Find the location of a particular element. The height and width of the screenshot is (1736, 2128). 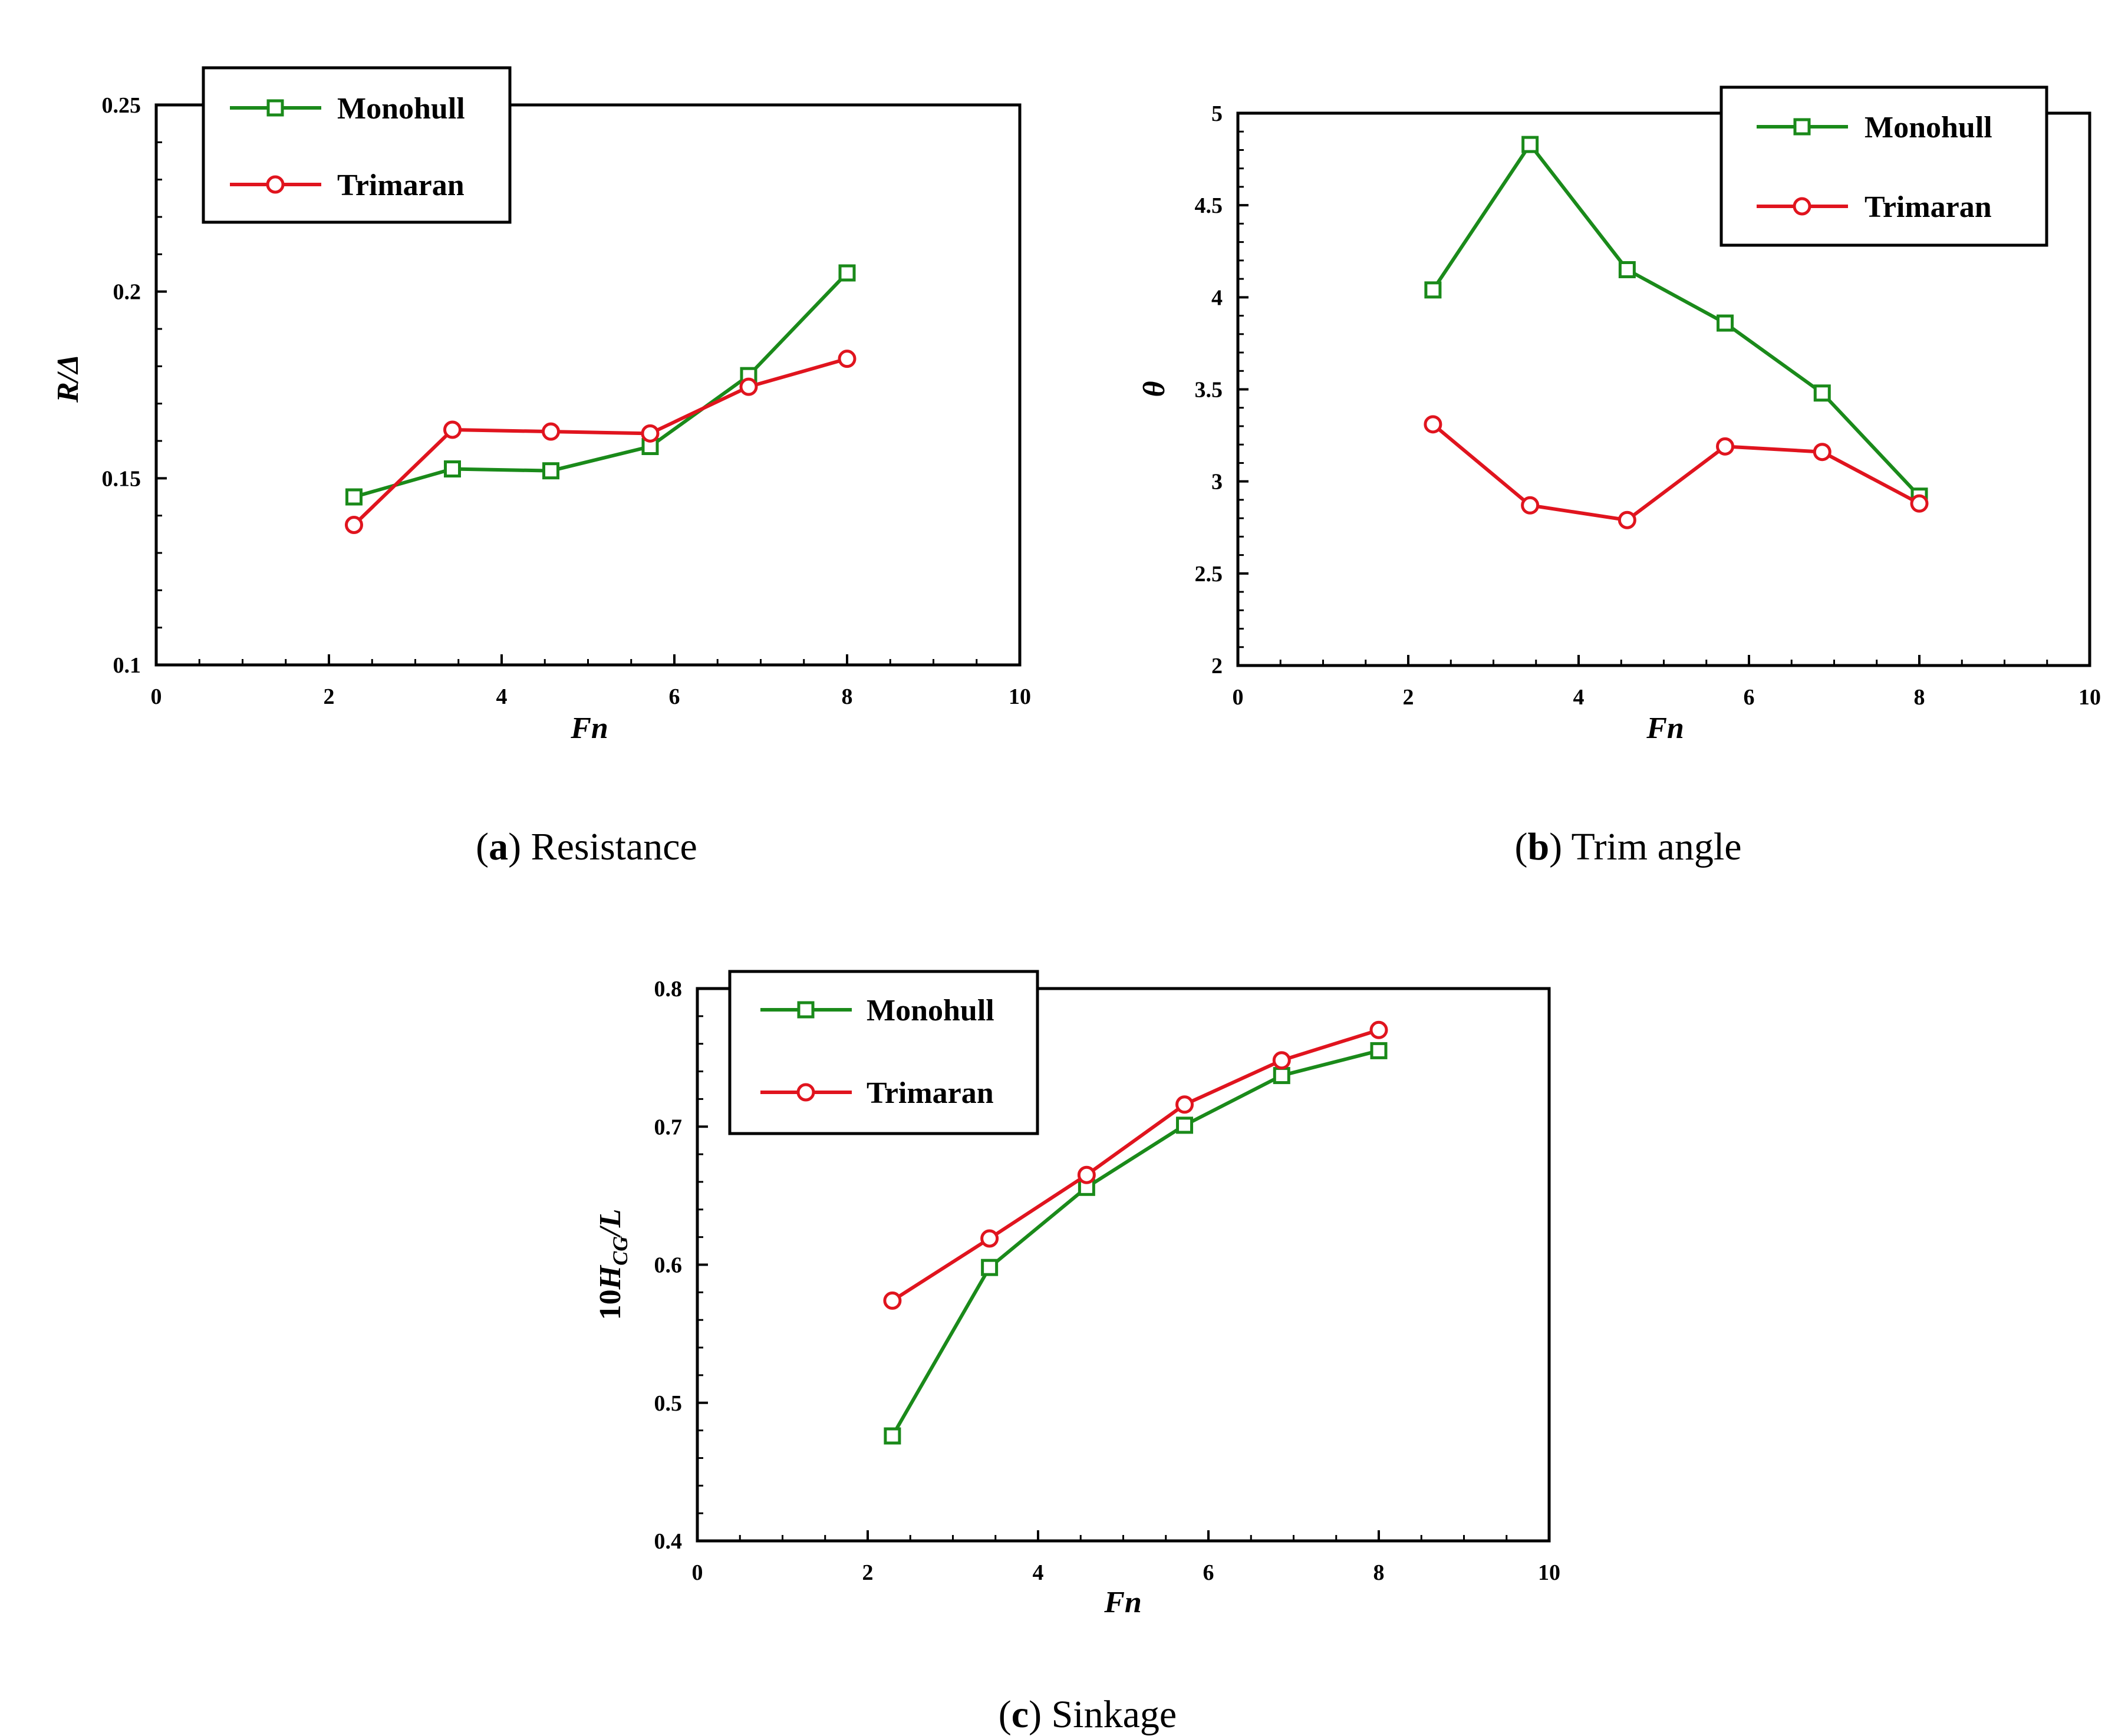

series-b is located at coordinates (1676, 332).